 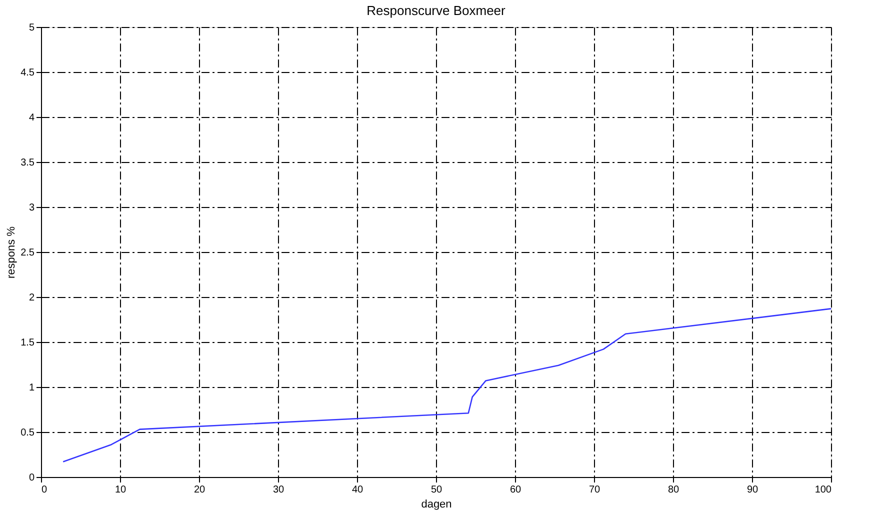 I want to click on y-tick-label: 1.5, so click(x=27, y=343).